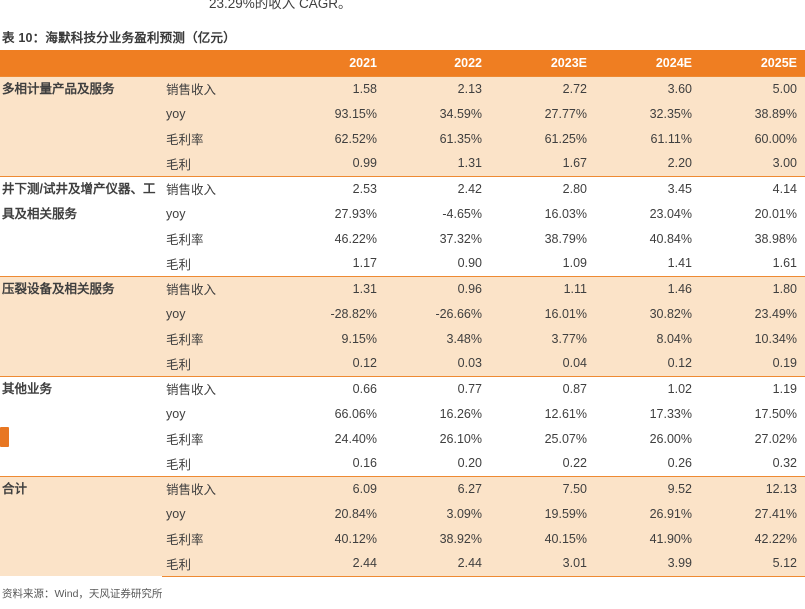 This screenshot has height=609, width=805. What do you see at coordinates (752, 338) in the screenshot?
I see `value-cell: 10.34%` at bounding box center [752, 338].